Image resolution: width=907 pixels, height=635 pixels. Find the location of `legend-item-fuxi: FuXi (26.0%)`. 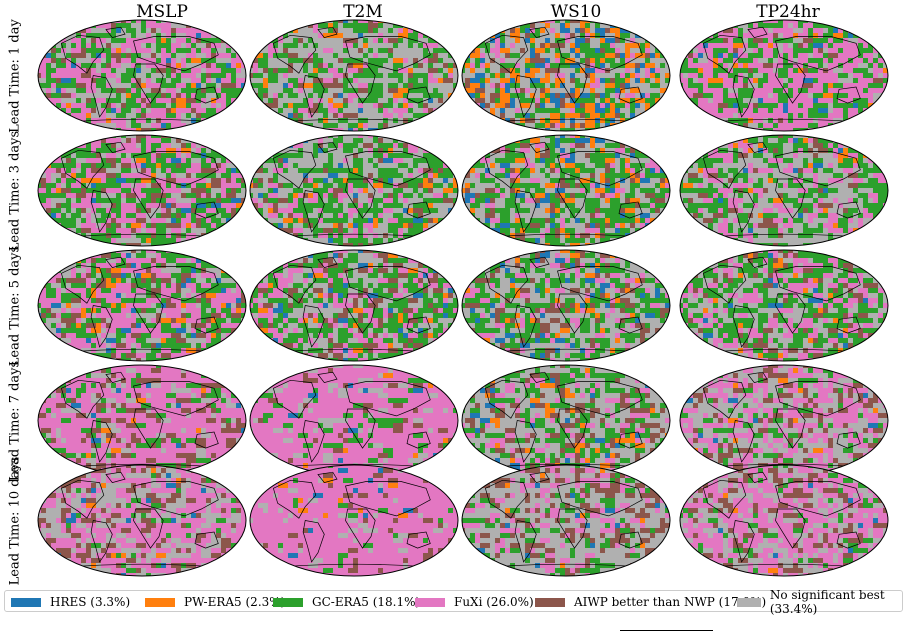

legend-item-fuxi: FuXi (26.0%) is located at coordinates (474, 602).